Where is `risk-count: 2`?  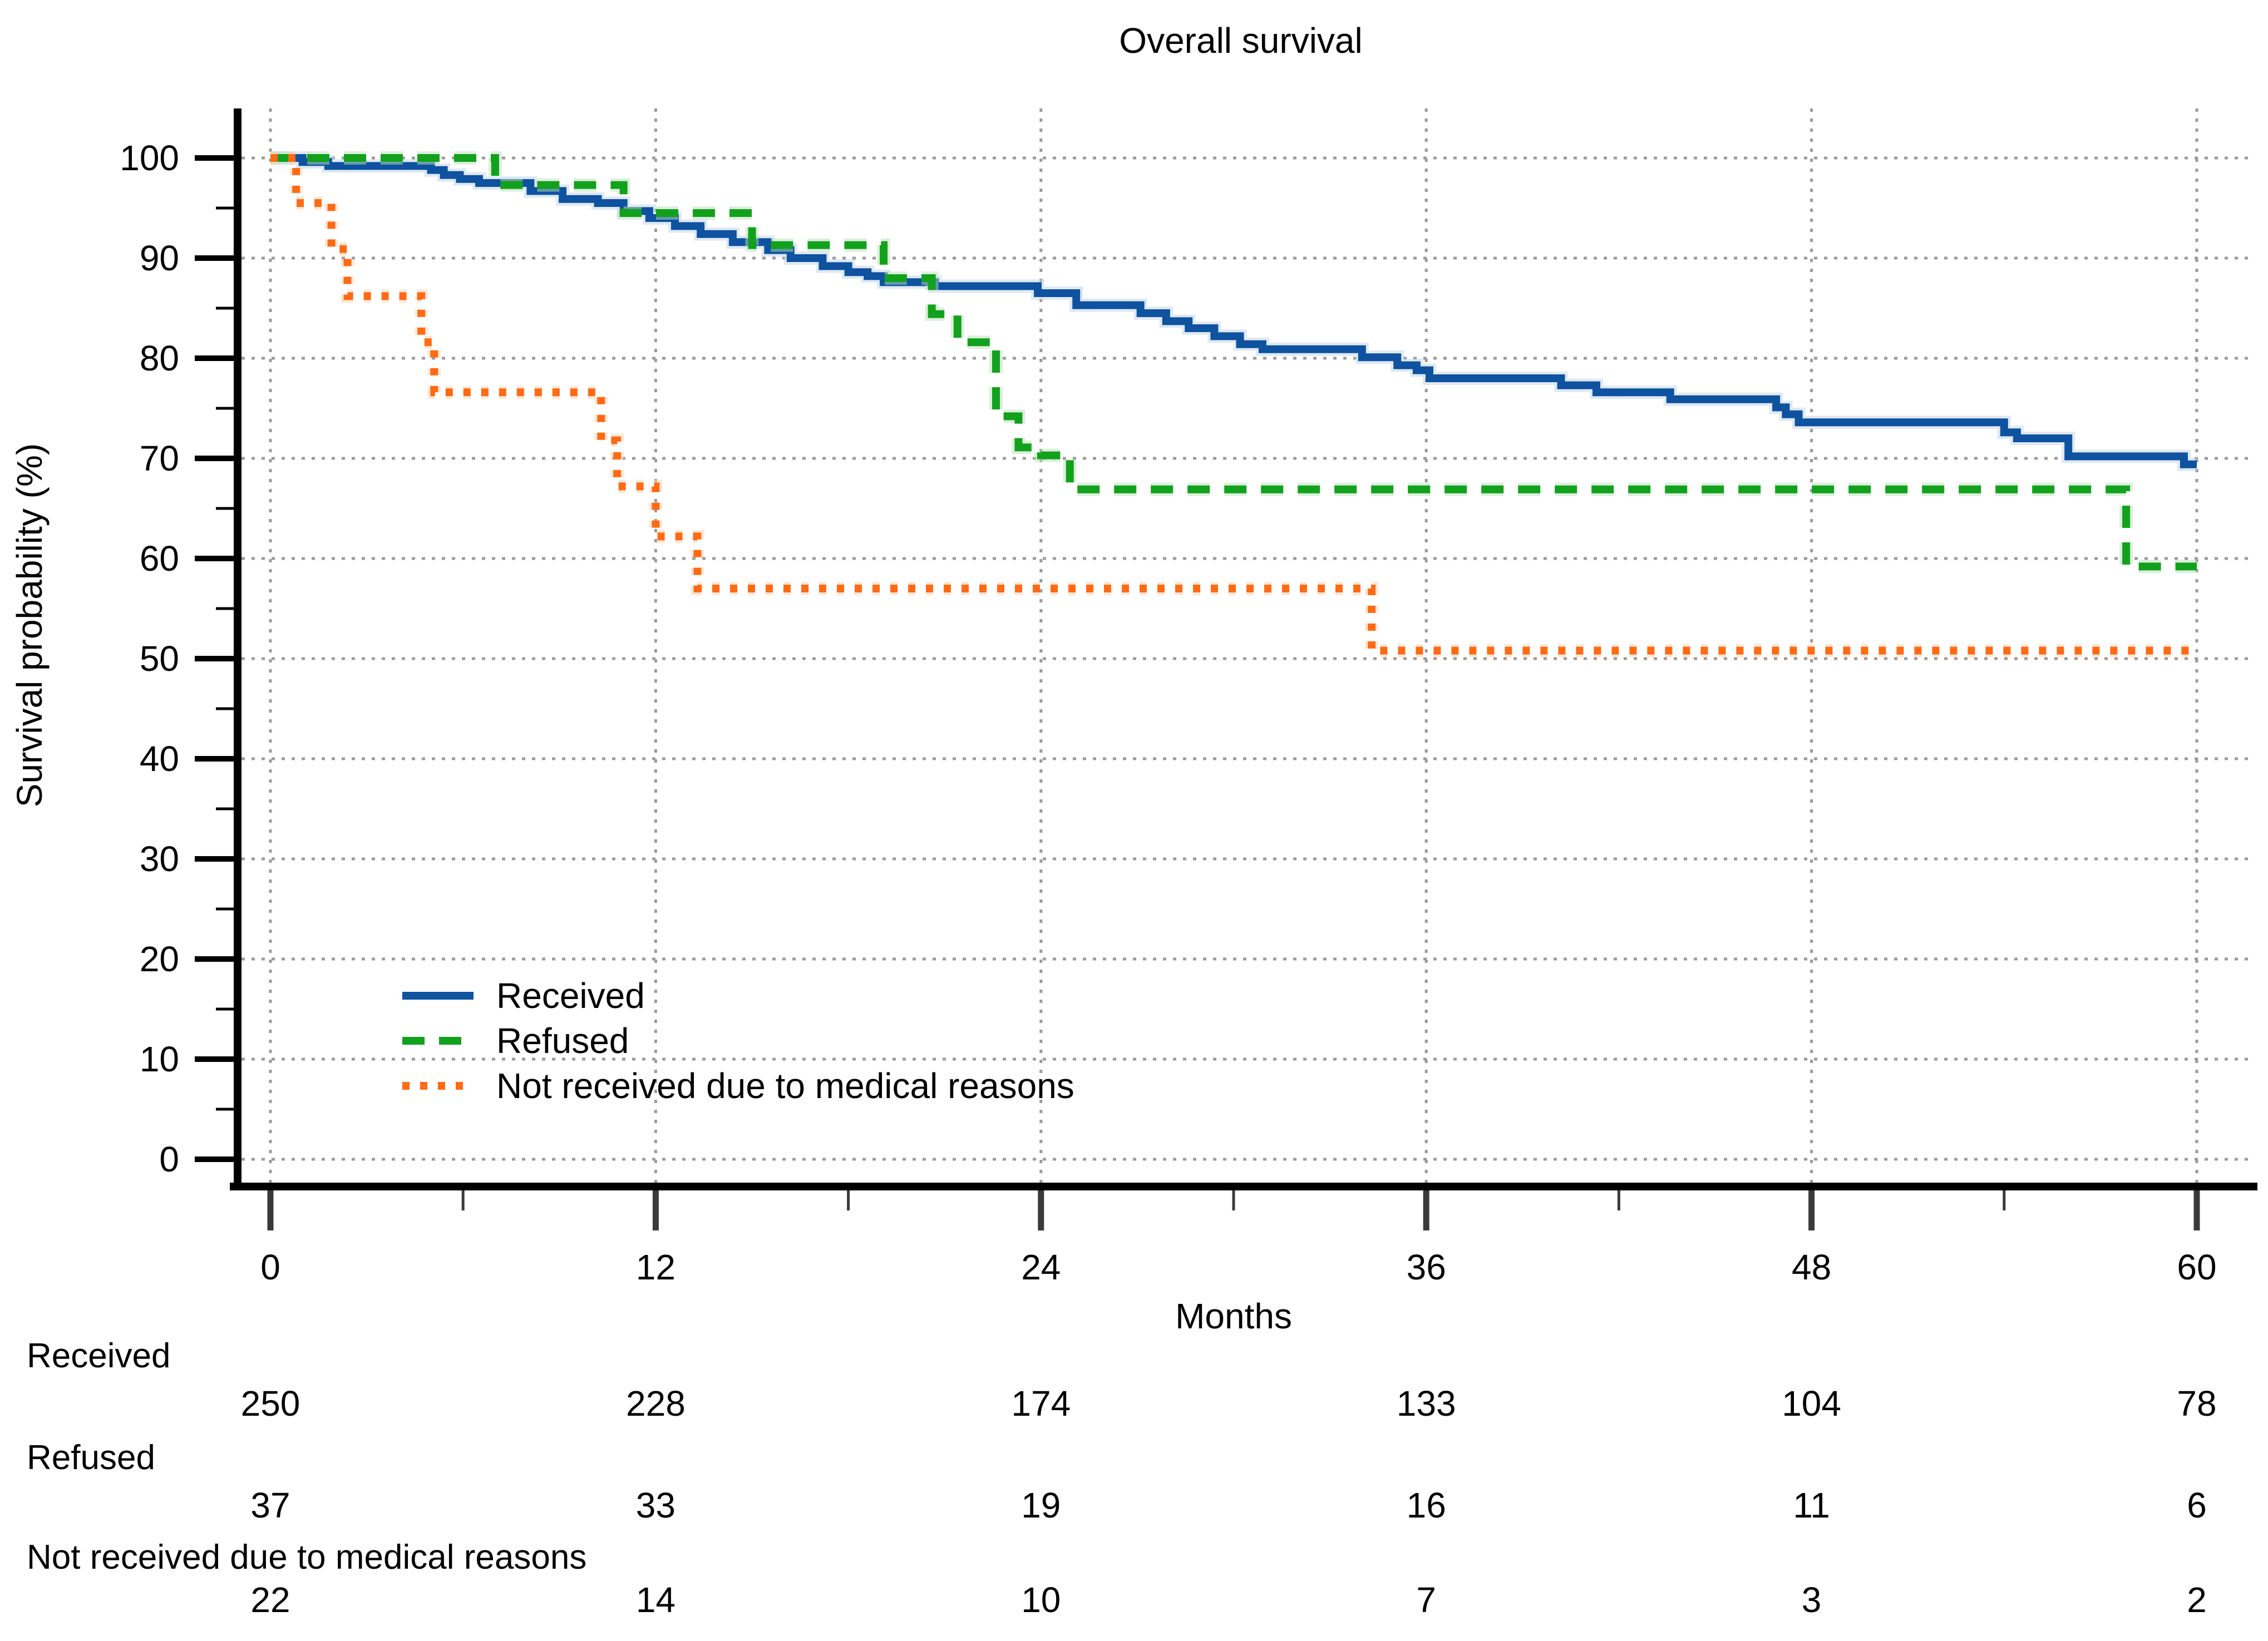 risk-count: 2 is located at coordinates (2197, 1600).